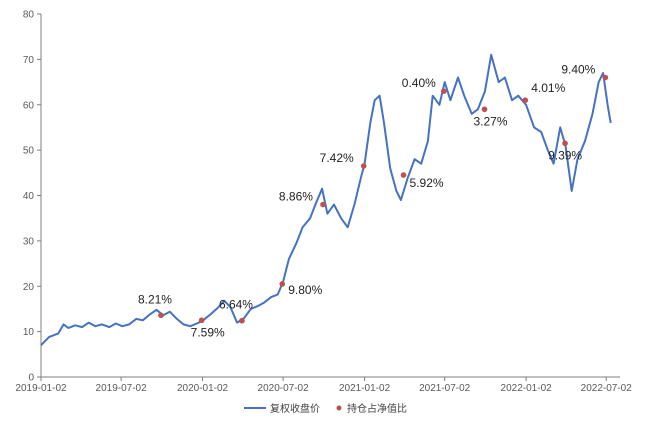 The width and height of the screenshot is (656, 425). What do you see at coordinates (203, 388) in the screenshot?
I see `x-tick-label: 2020-01-02` at bounding box center [203, 388].